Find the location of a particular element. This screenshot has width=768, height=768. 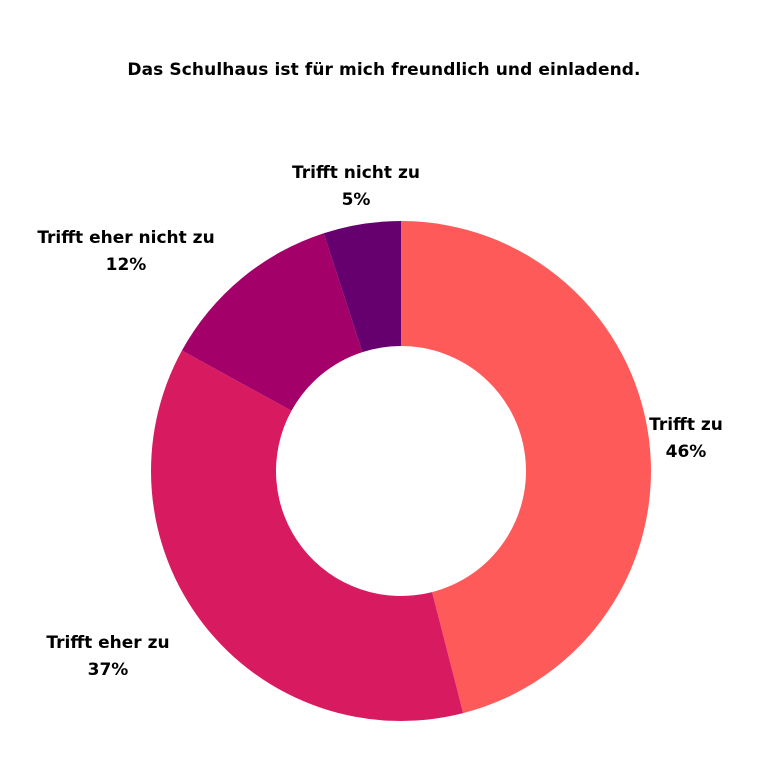

category-label: Trifft zu is located at coordinates (686, 425).